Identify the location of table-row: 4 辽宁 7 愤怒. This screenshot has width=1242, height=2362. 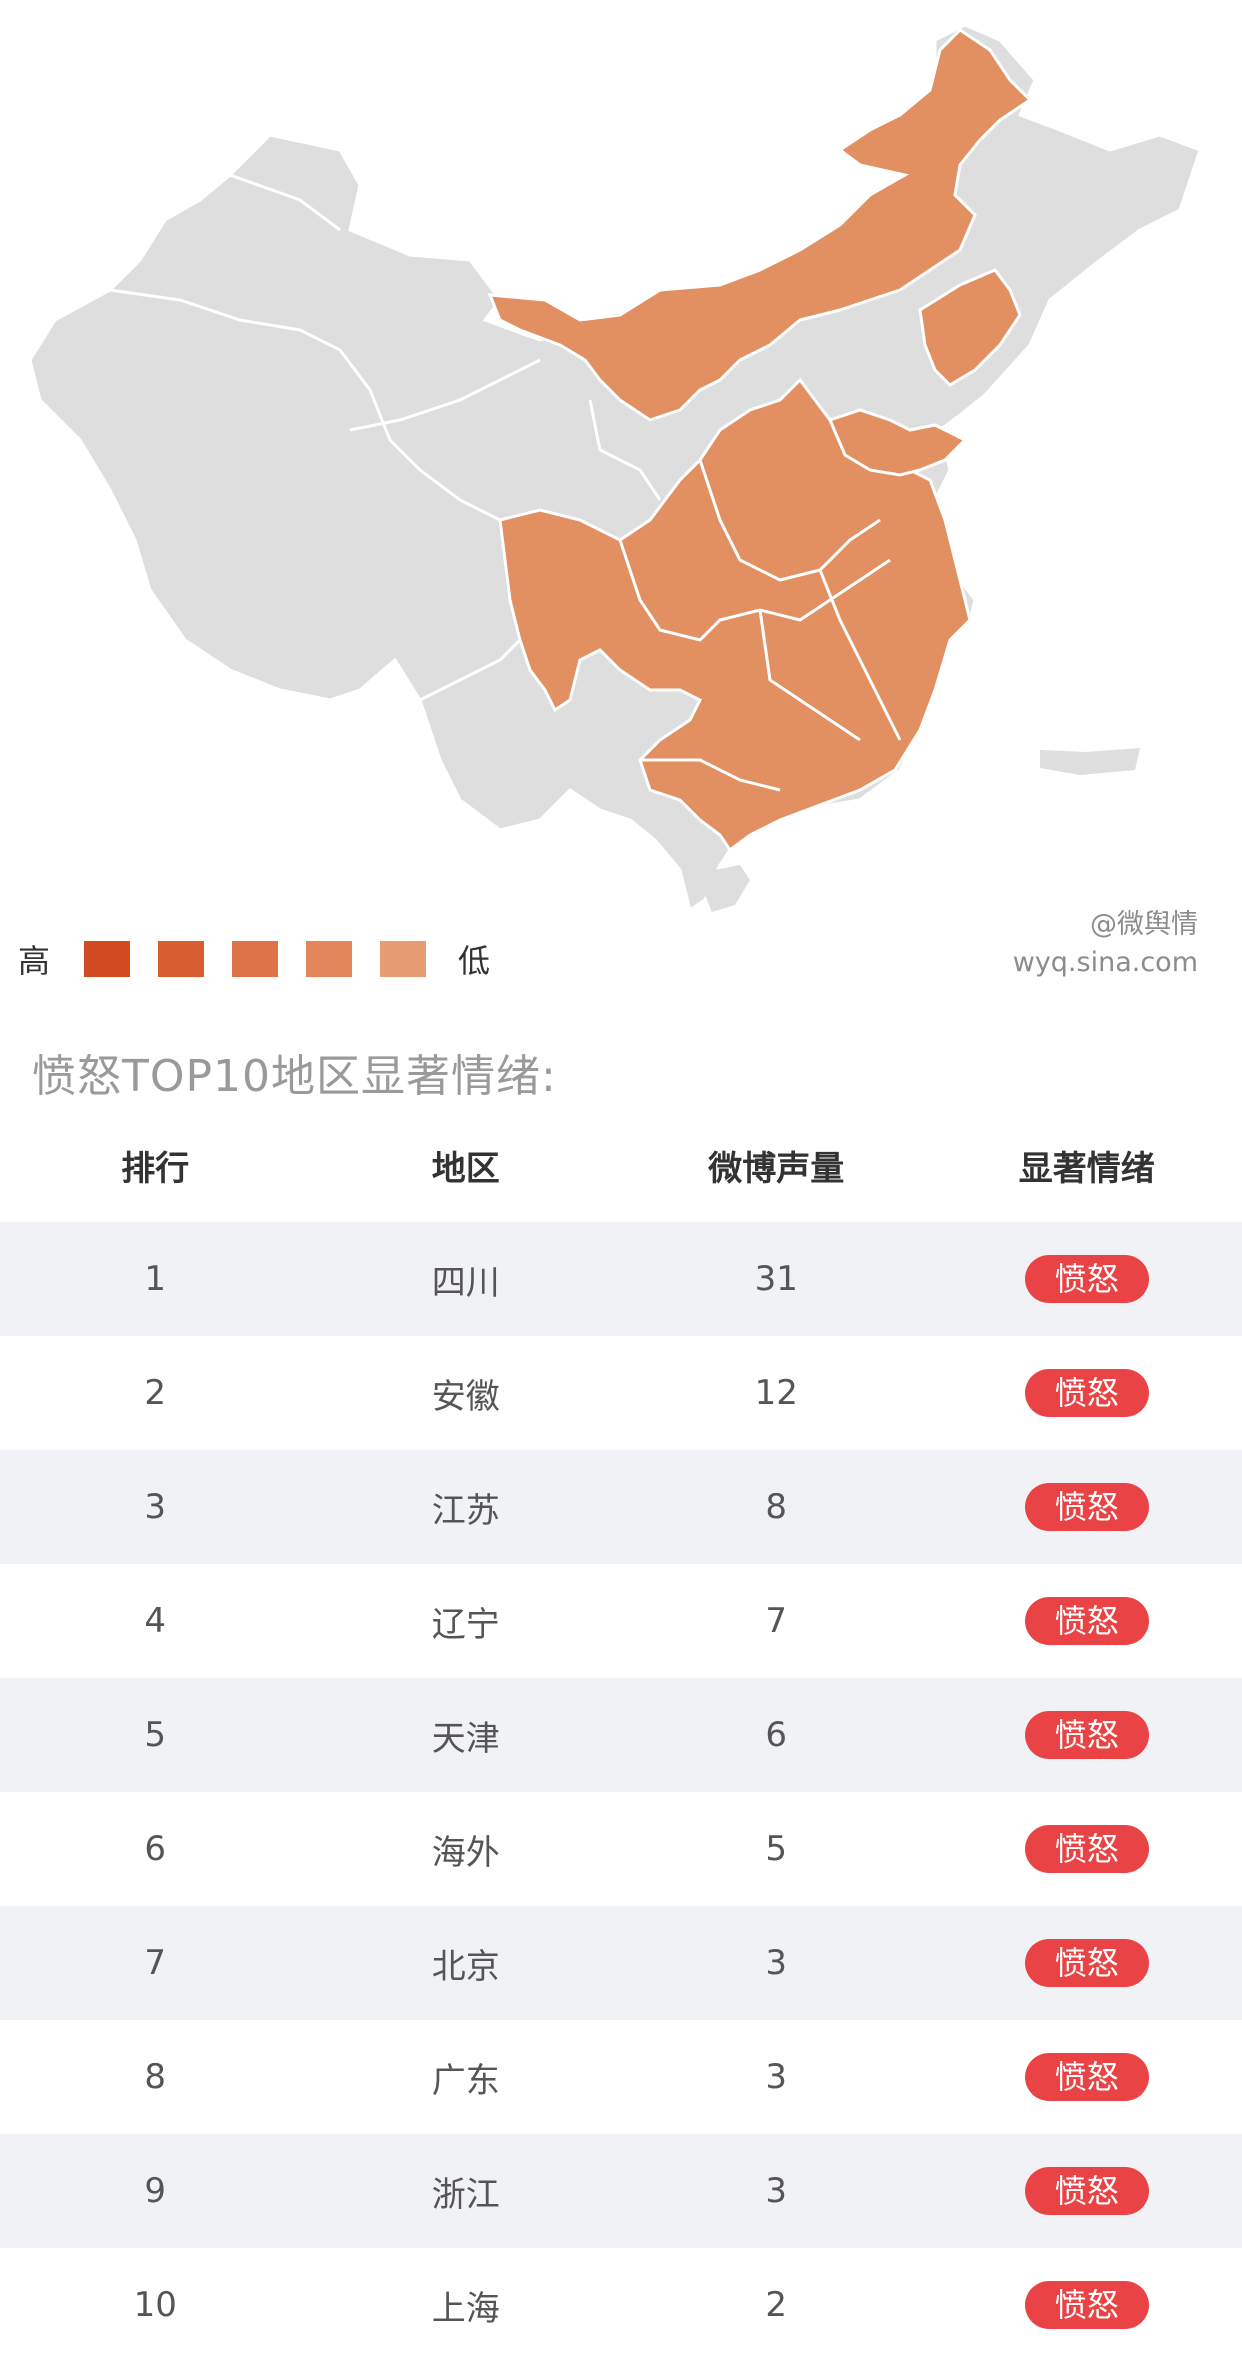
(621, 1621).